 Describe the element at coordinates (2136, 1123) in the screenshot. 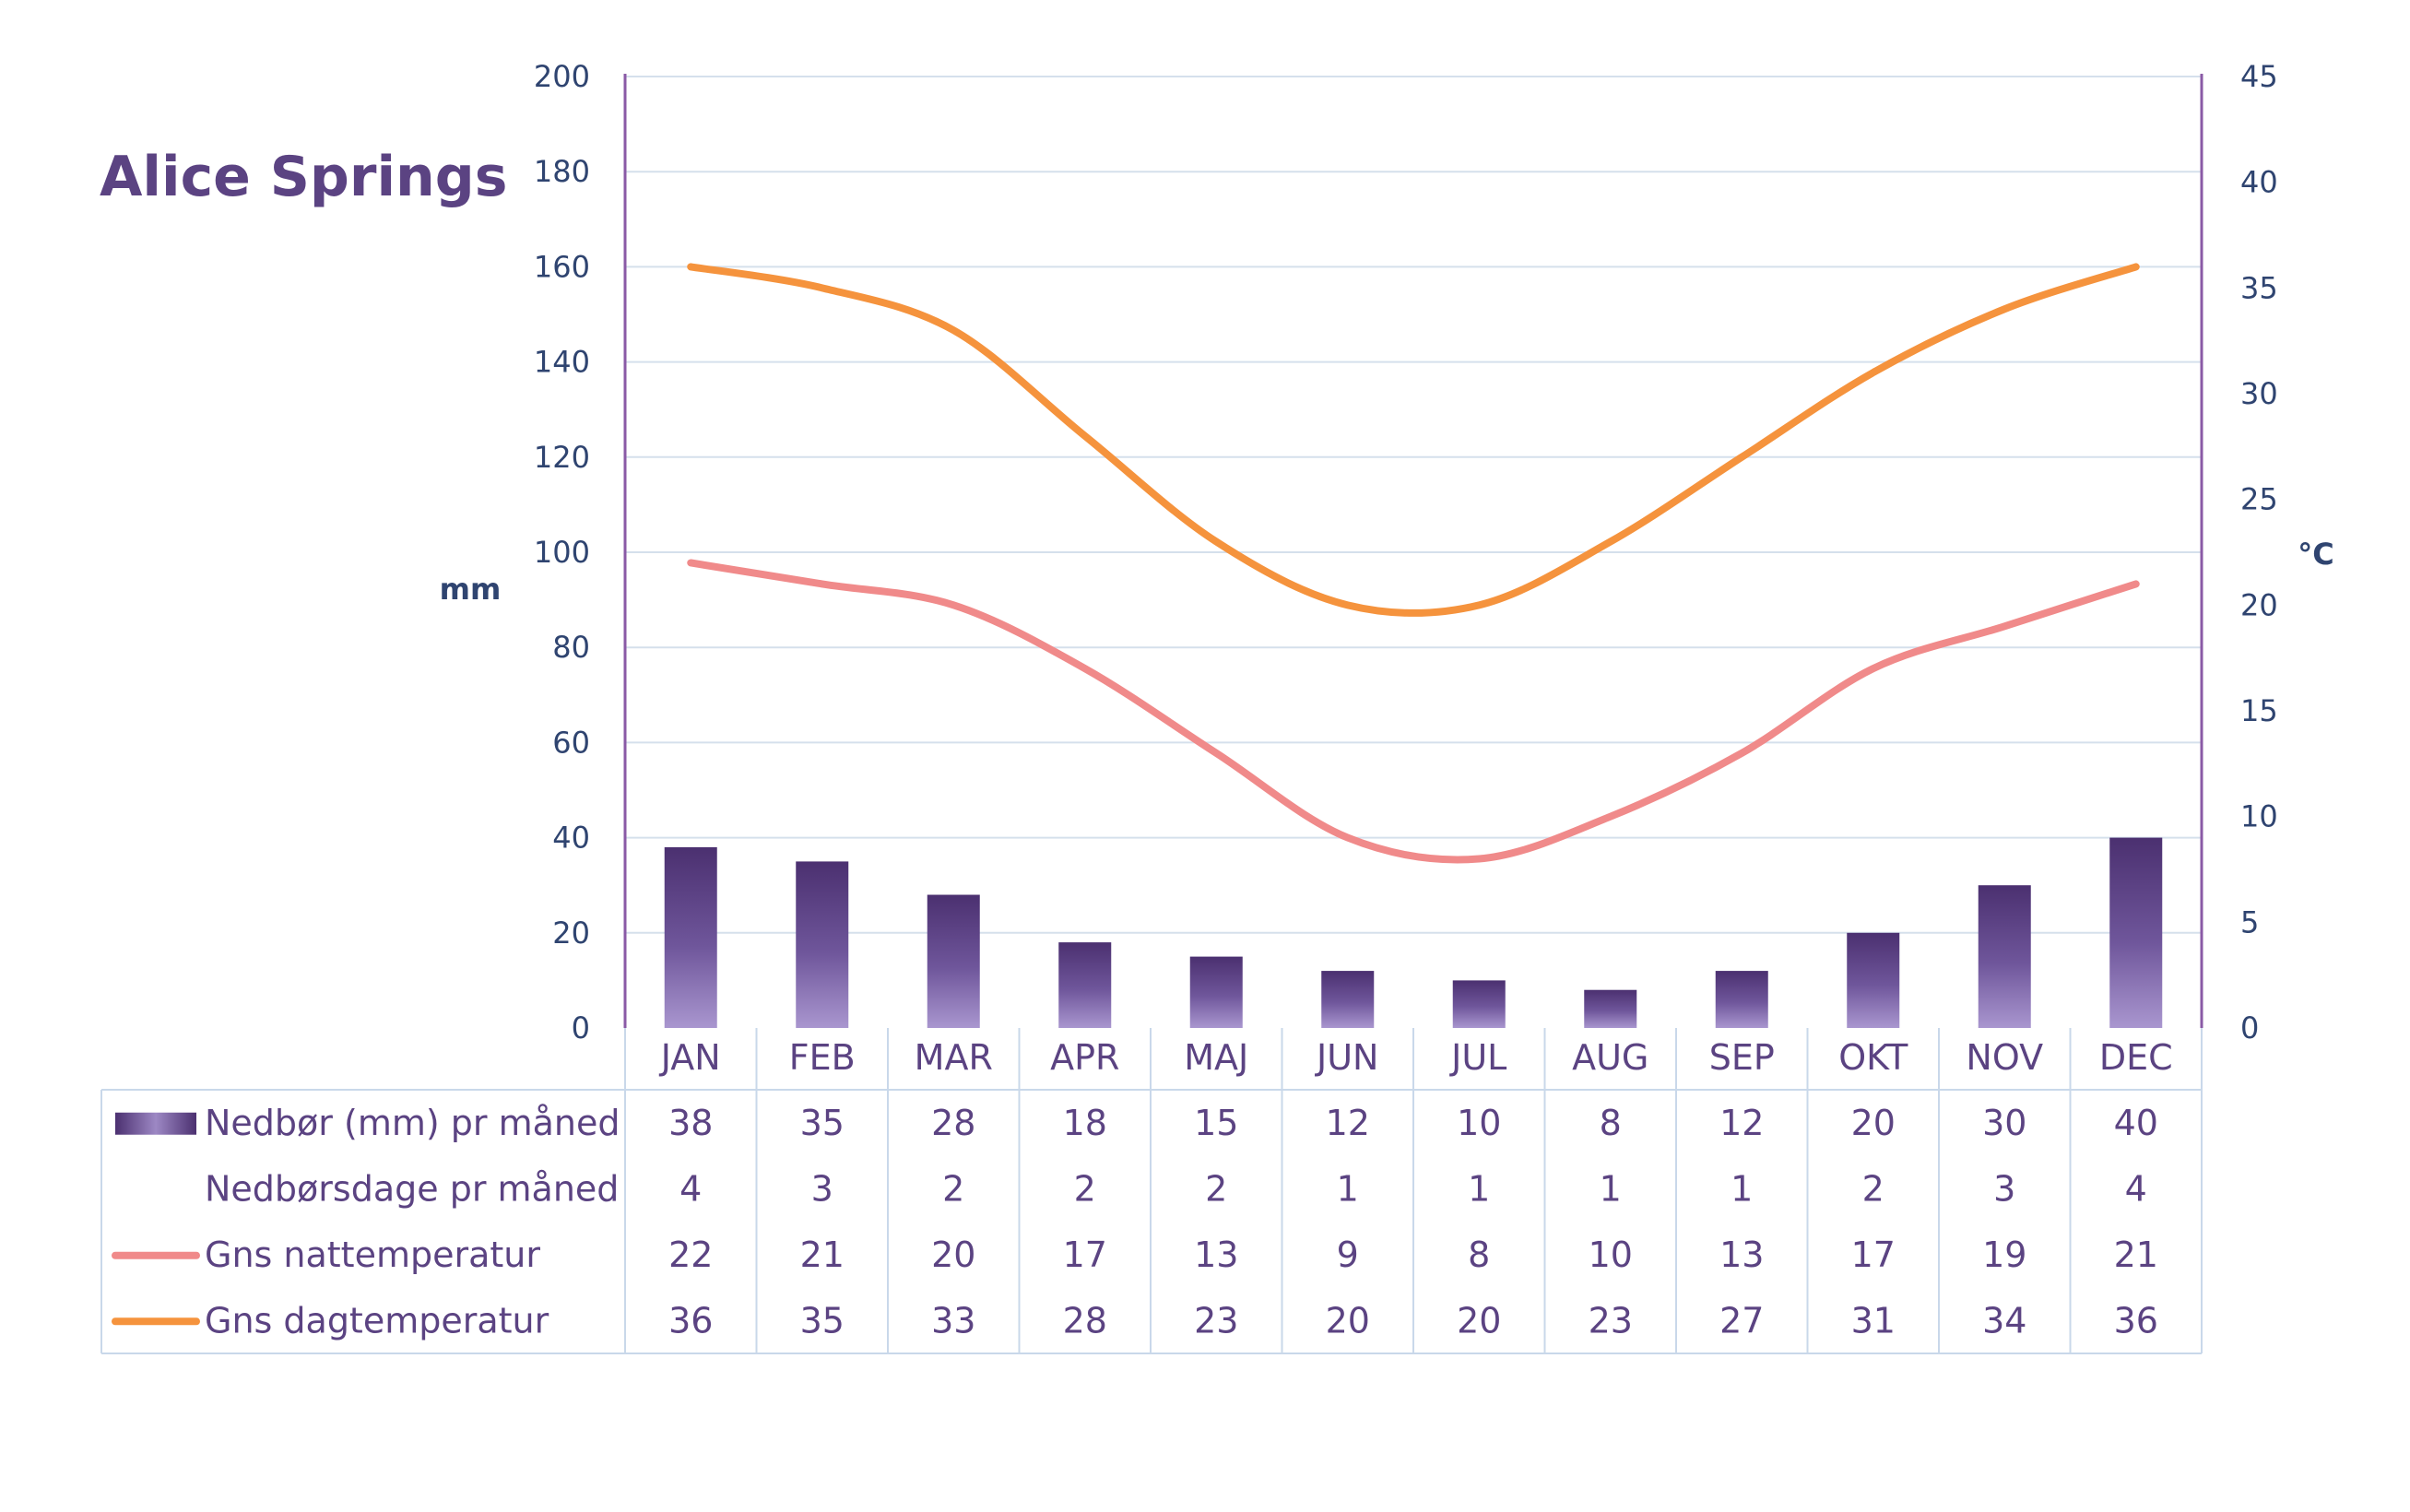

I see `table-cell: 40` at that location.